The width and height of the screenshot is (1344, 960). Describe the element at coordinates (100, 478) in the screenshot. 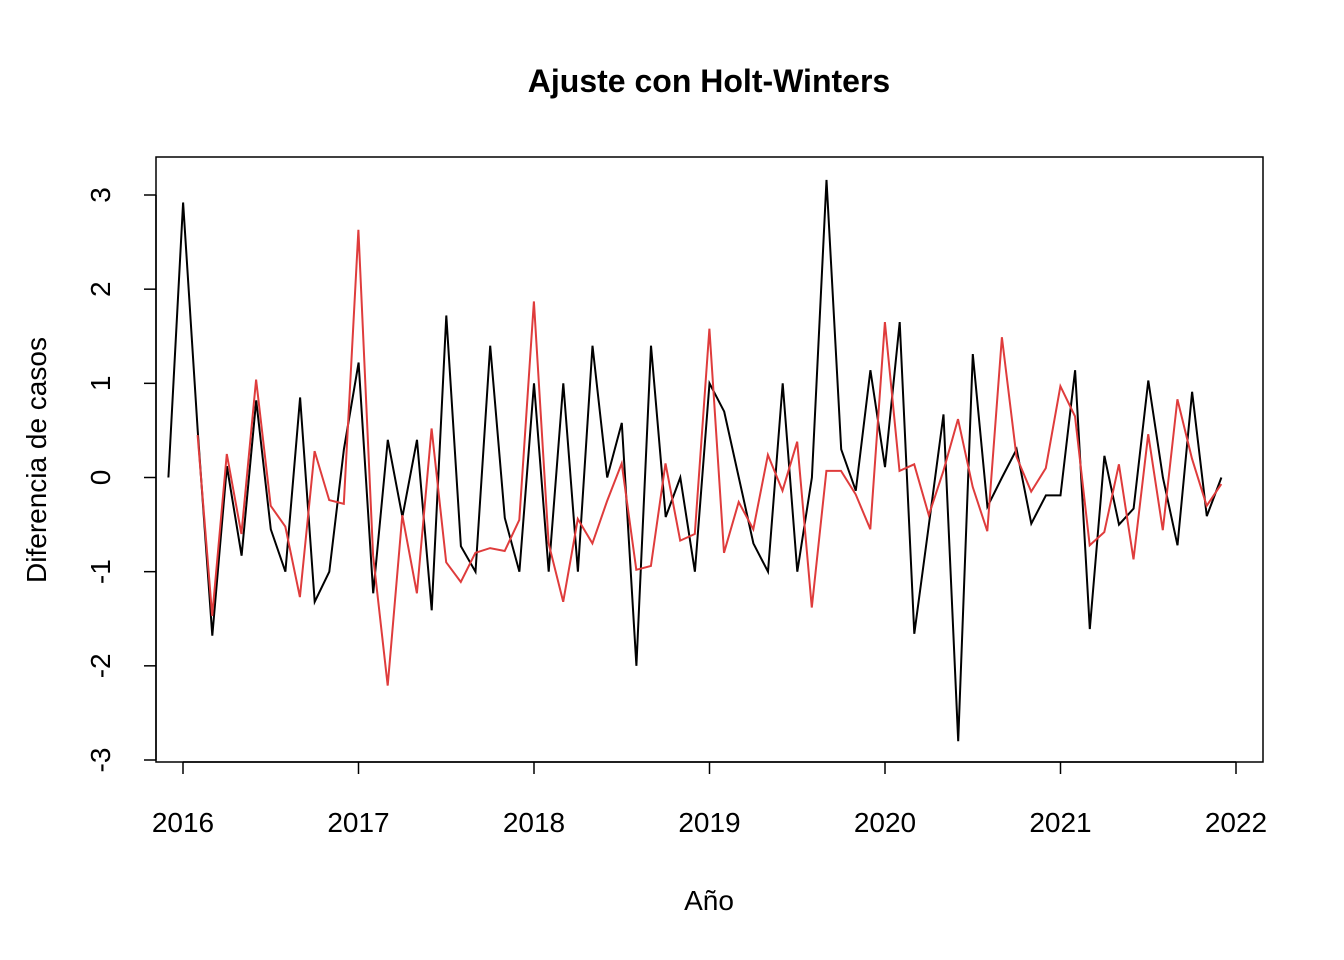

I see `y-tick-label: 0` at that location.